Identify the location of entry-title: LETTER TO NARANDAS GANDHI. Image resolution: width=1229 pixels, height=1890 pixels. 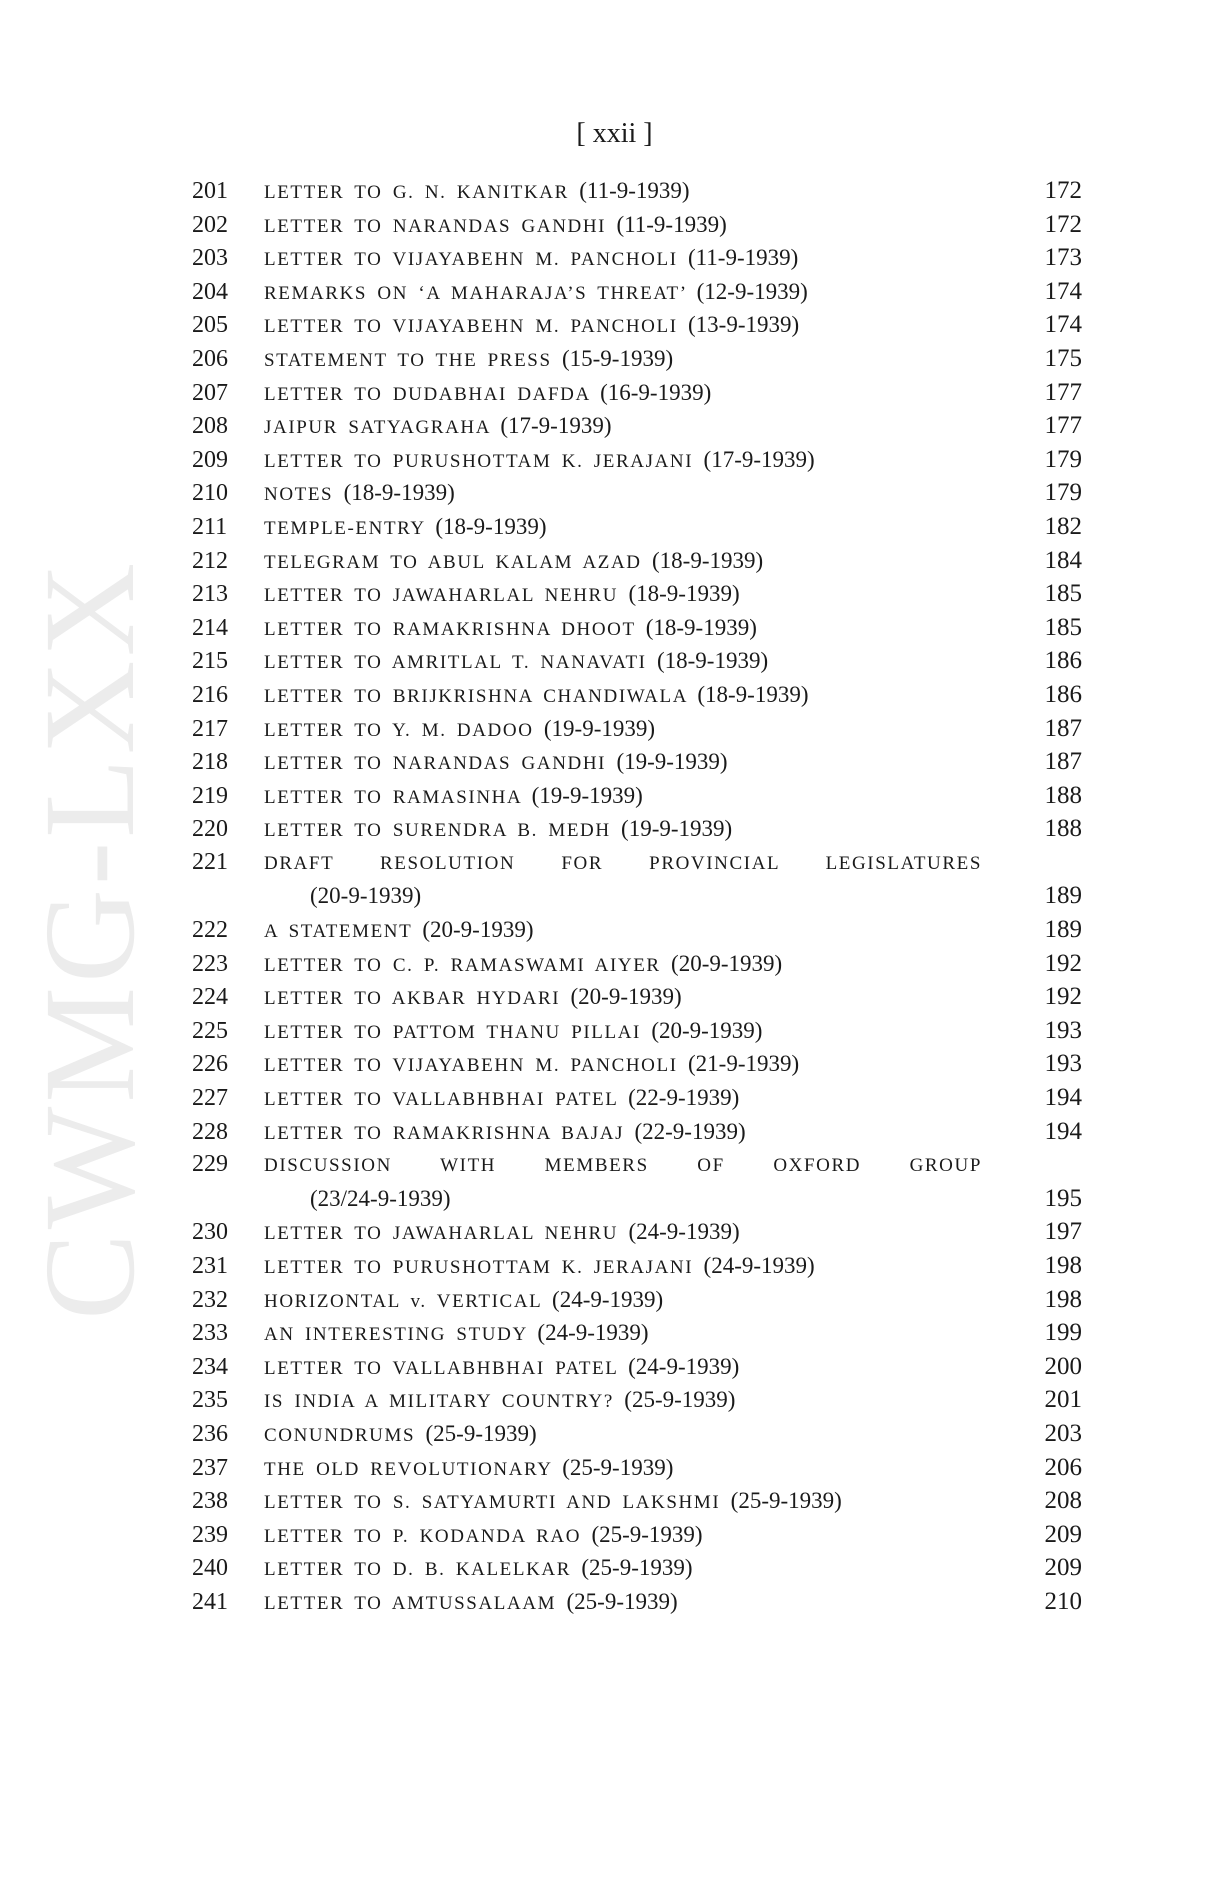
(435, 226).